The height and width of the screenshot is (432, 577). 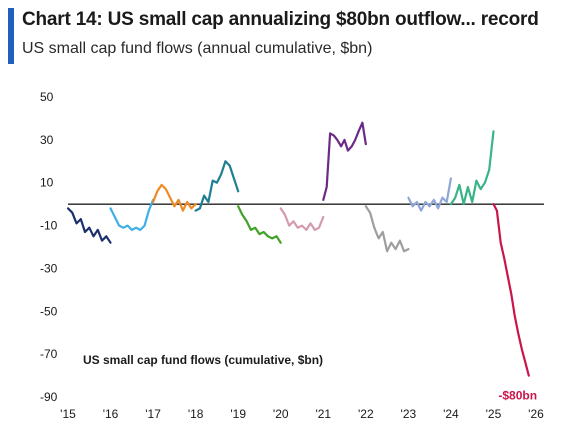 What do you see at coordinates (49, 354) in the screenshot?
I see `y-tick-label: -70` at bounding box center [49, 354].